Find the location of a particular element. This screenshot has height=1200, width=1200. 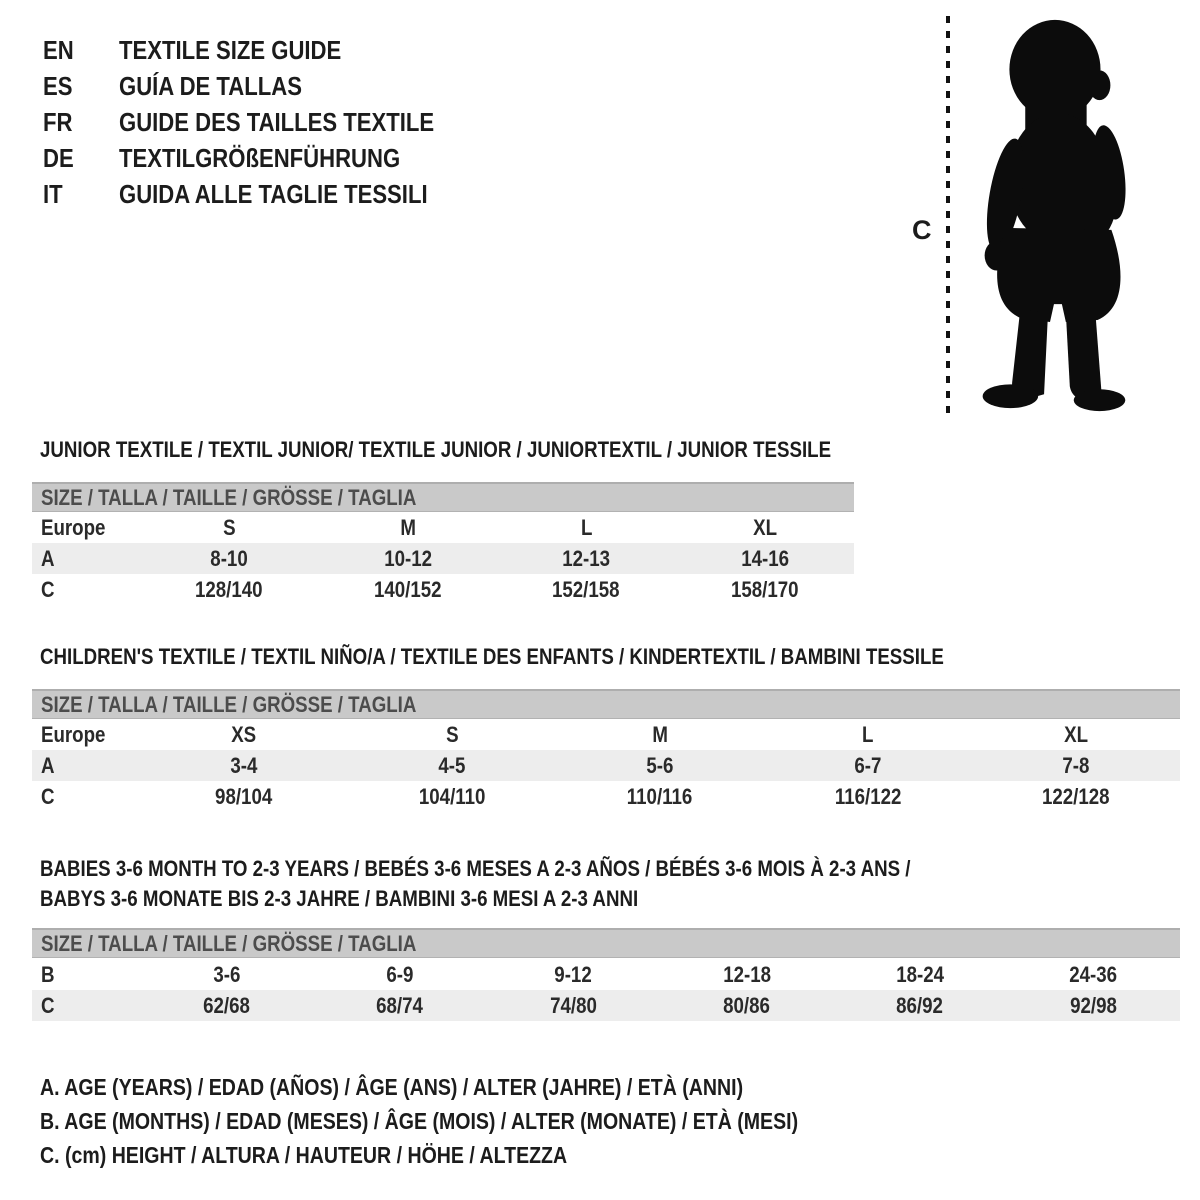

cell-text: 122/128 is located at coordinates (1076, 796).